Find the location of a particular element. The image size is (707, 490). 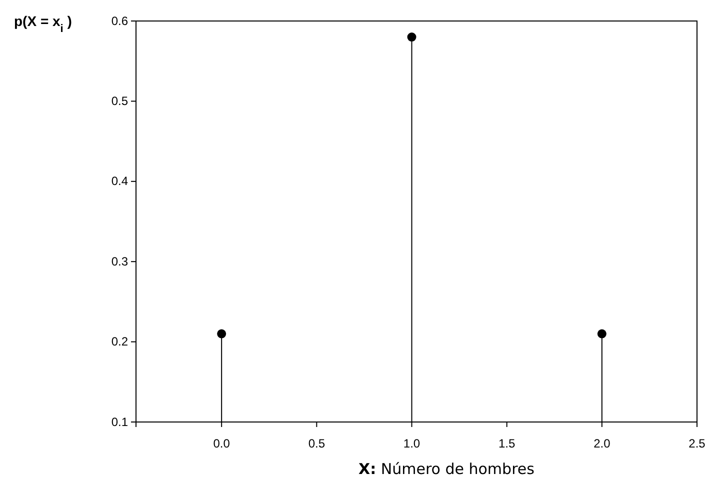

y-tick-label: 0.6 is located at coordinates (119, 21).